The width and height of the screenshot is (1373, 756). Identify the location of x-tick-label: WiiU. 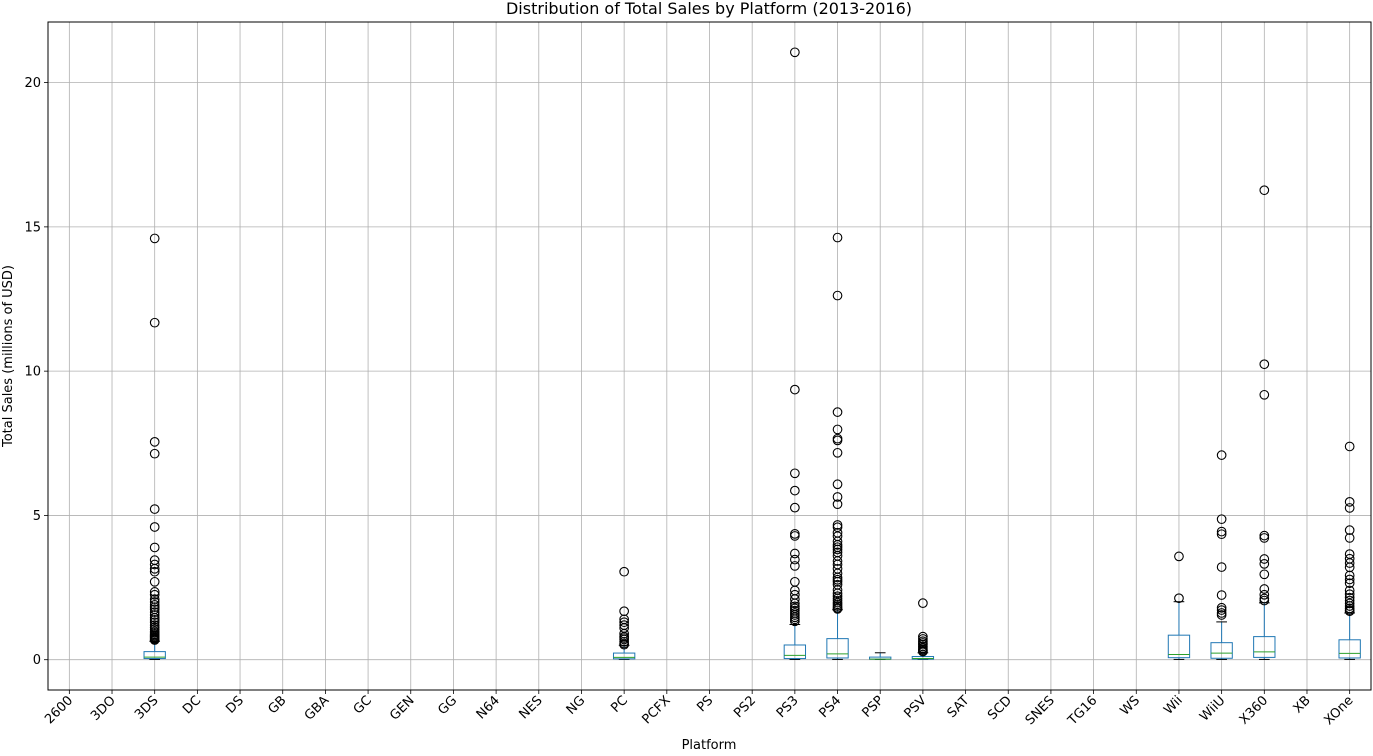
(1212, 708).